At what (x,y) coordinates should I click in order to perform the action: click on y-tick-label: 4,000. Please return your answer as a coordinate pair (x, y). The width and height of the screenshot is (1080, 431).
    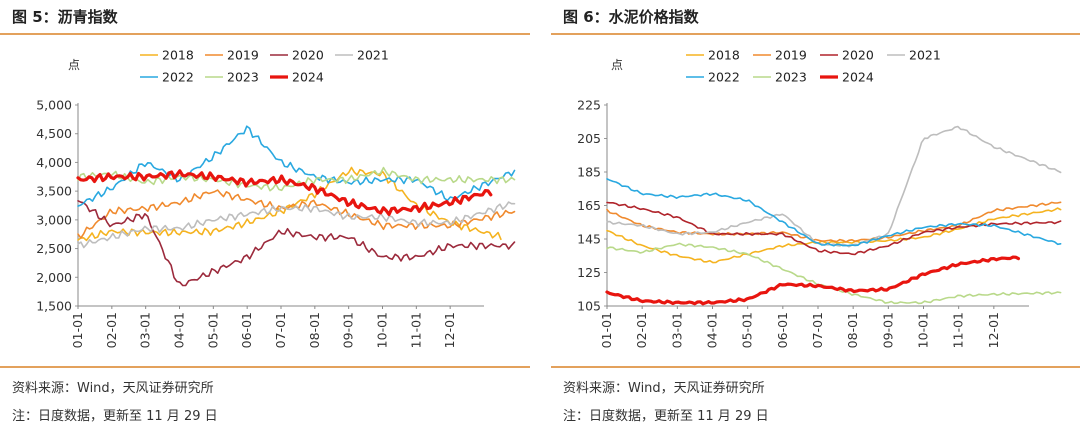
    Looking at the image, I should click on (54, 162).